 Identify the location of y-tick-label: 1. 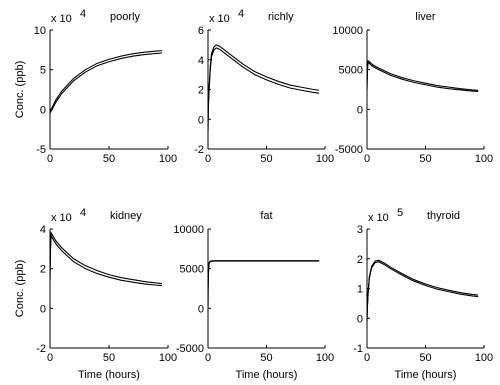
(360, 290).